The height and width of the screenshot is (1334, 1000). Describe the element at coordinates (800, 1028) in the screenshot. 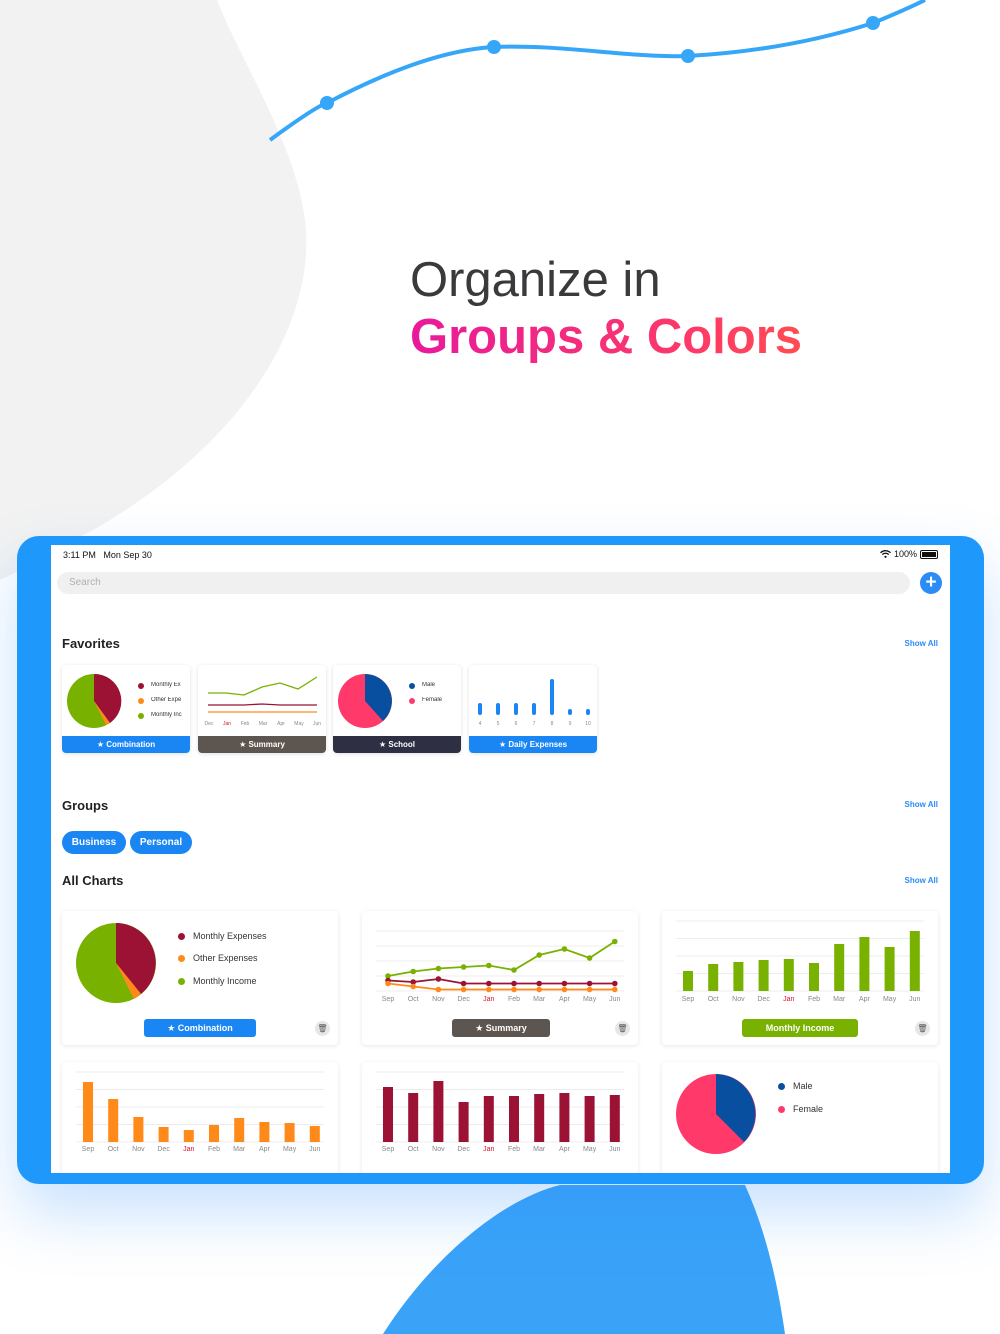

I see `chart-card-label: Monthly Income` at that location.